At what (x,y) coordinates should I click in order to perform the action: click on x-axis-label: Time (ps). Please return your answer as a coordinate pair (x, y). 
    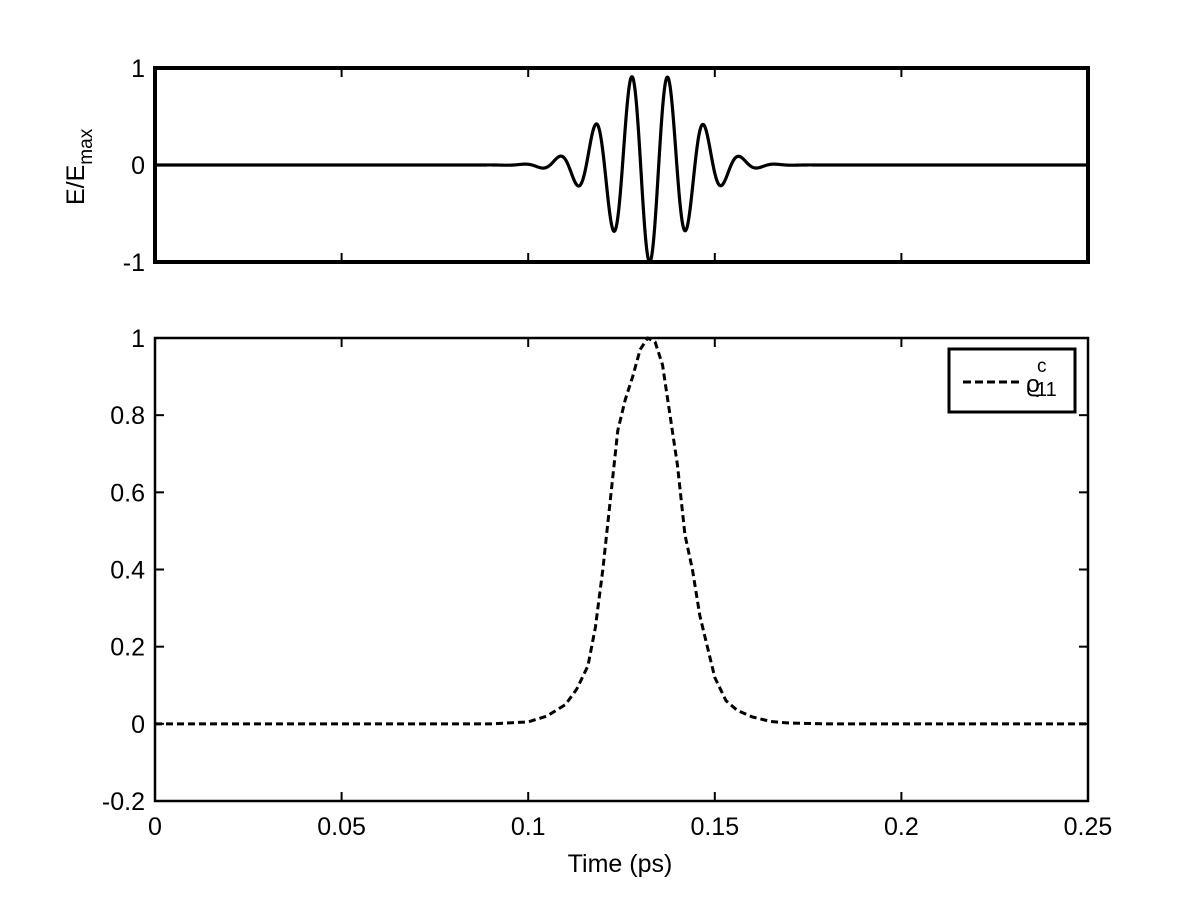
    Looking at the image, I should click on (620, 864).